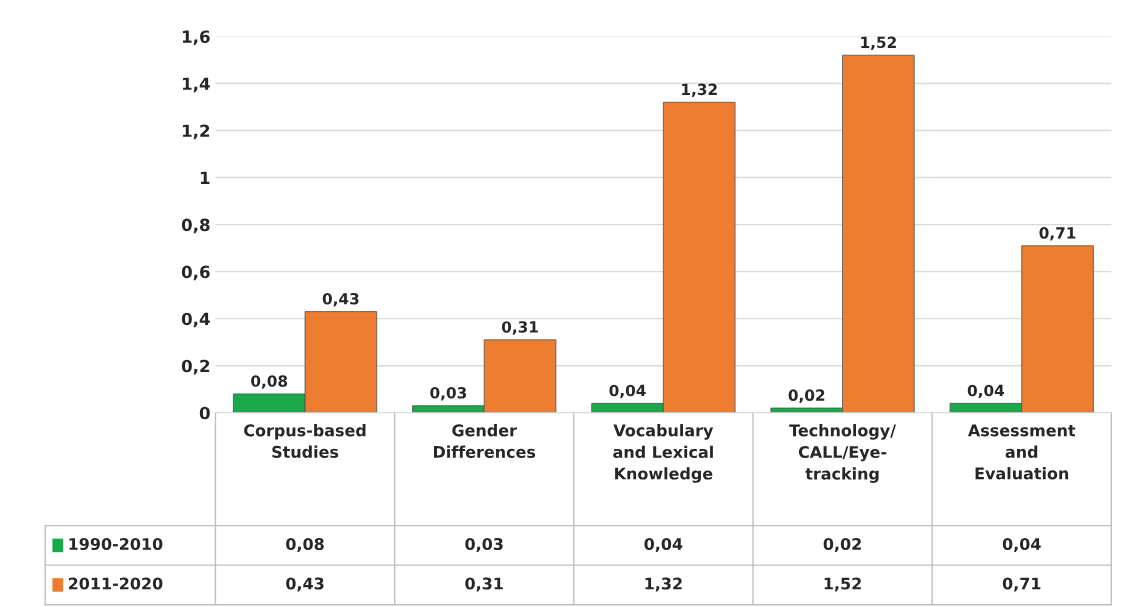 The image size is (1134, 607). Describe the element at coordinates (519, 328) in the screenshot. I see `text: 0,31` at that location.